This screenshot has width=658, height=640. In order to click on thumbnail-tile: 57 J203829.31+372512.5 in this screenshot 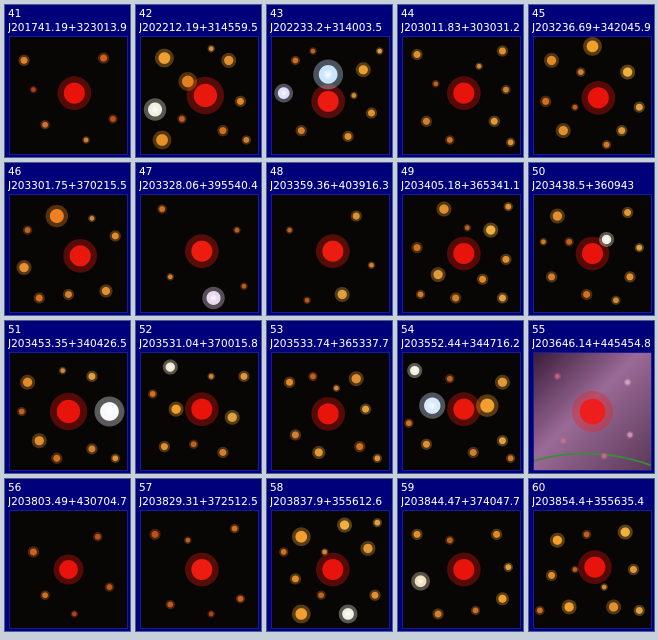, I will do `click(198, 555)`.